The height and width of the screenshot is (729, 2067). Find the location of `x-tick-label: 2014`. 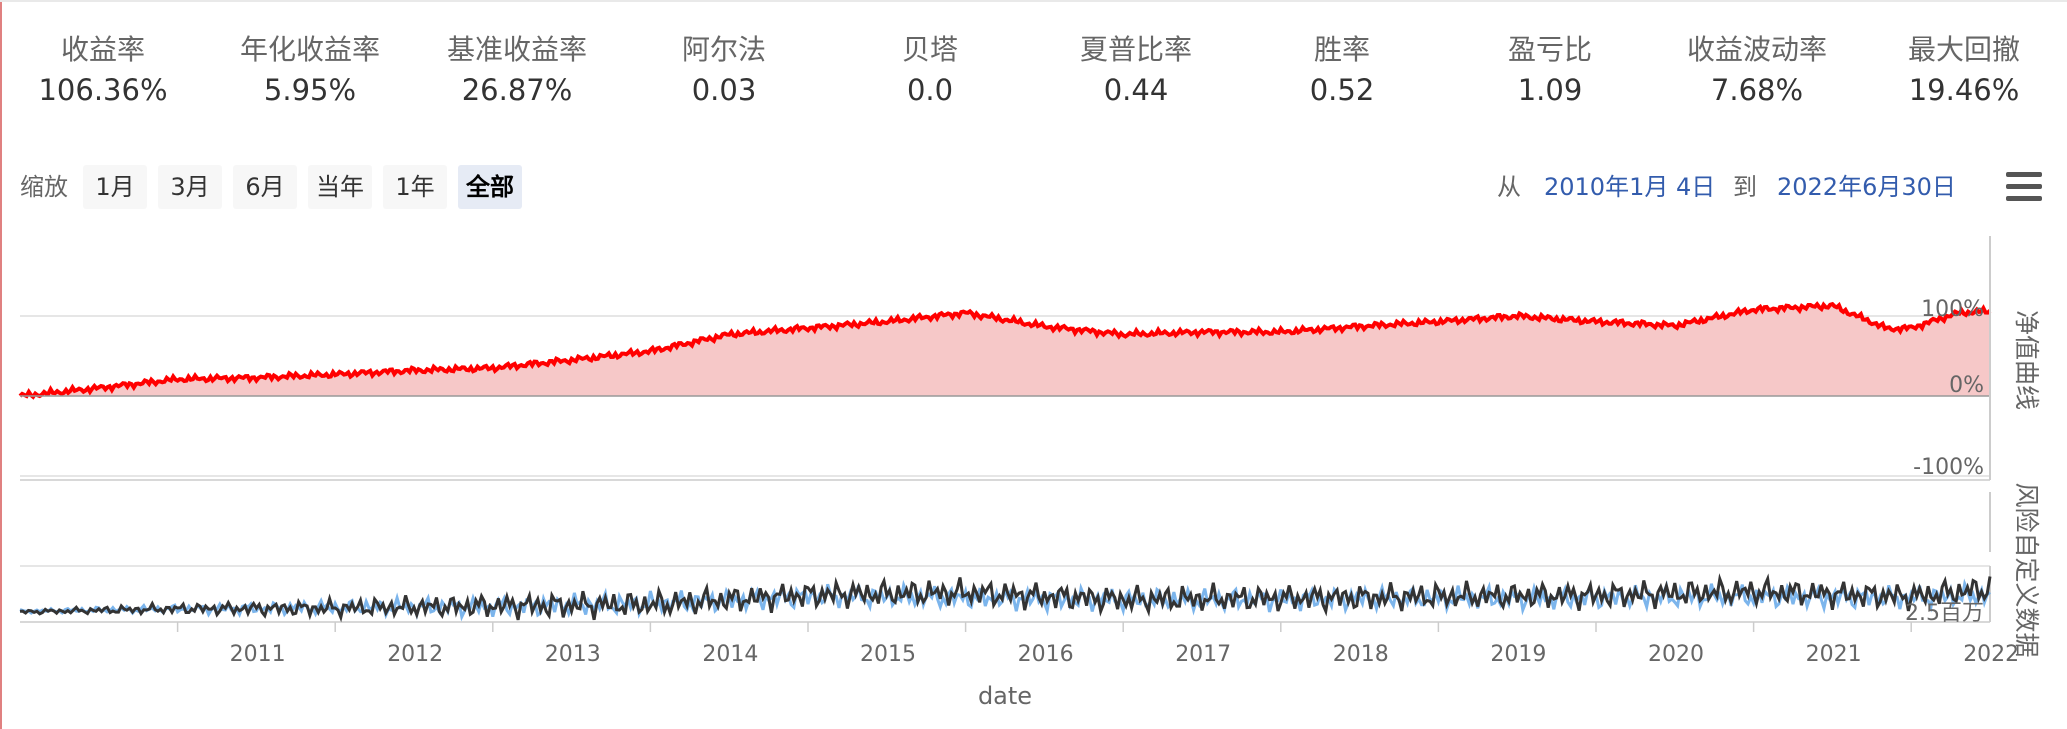

x-tick-label: 2014 is located at coordinates (730, 654).